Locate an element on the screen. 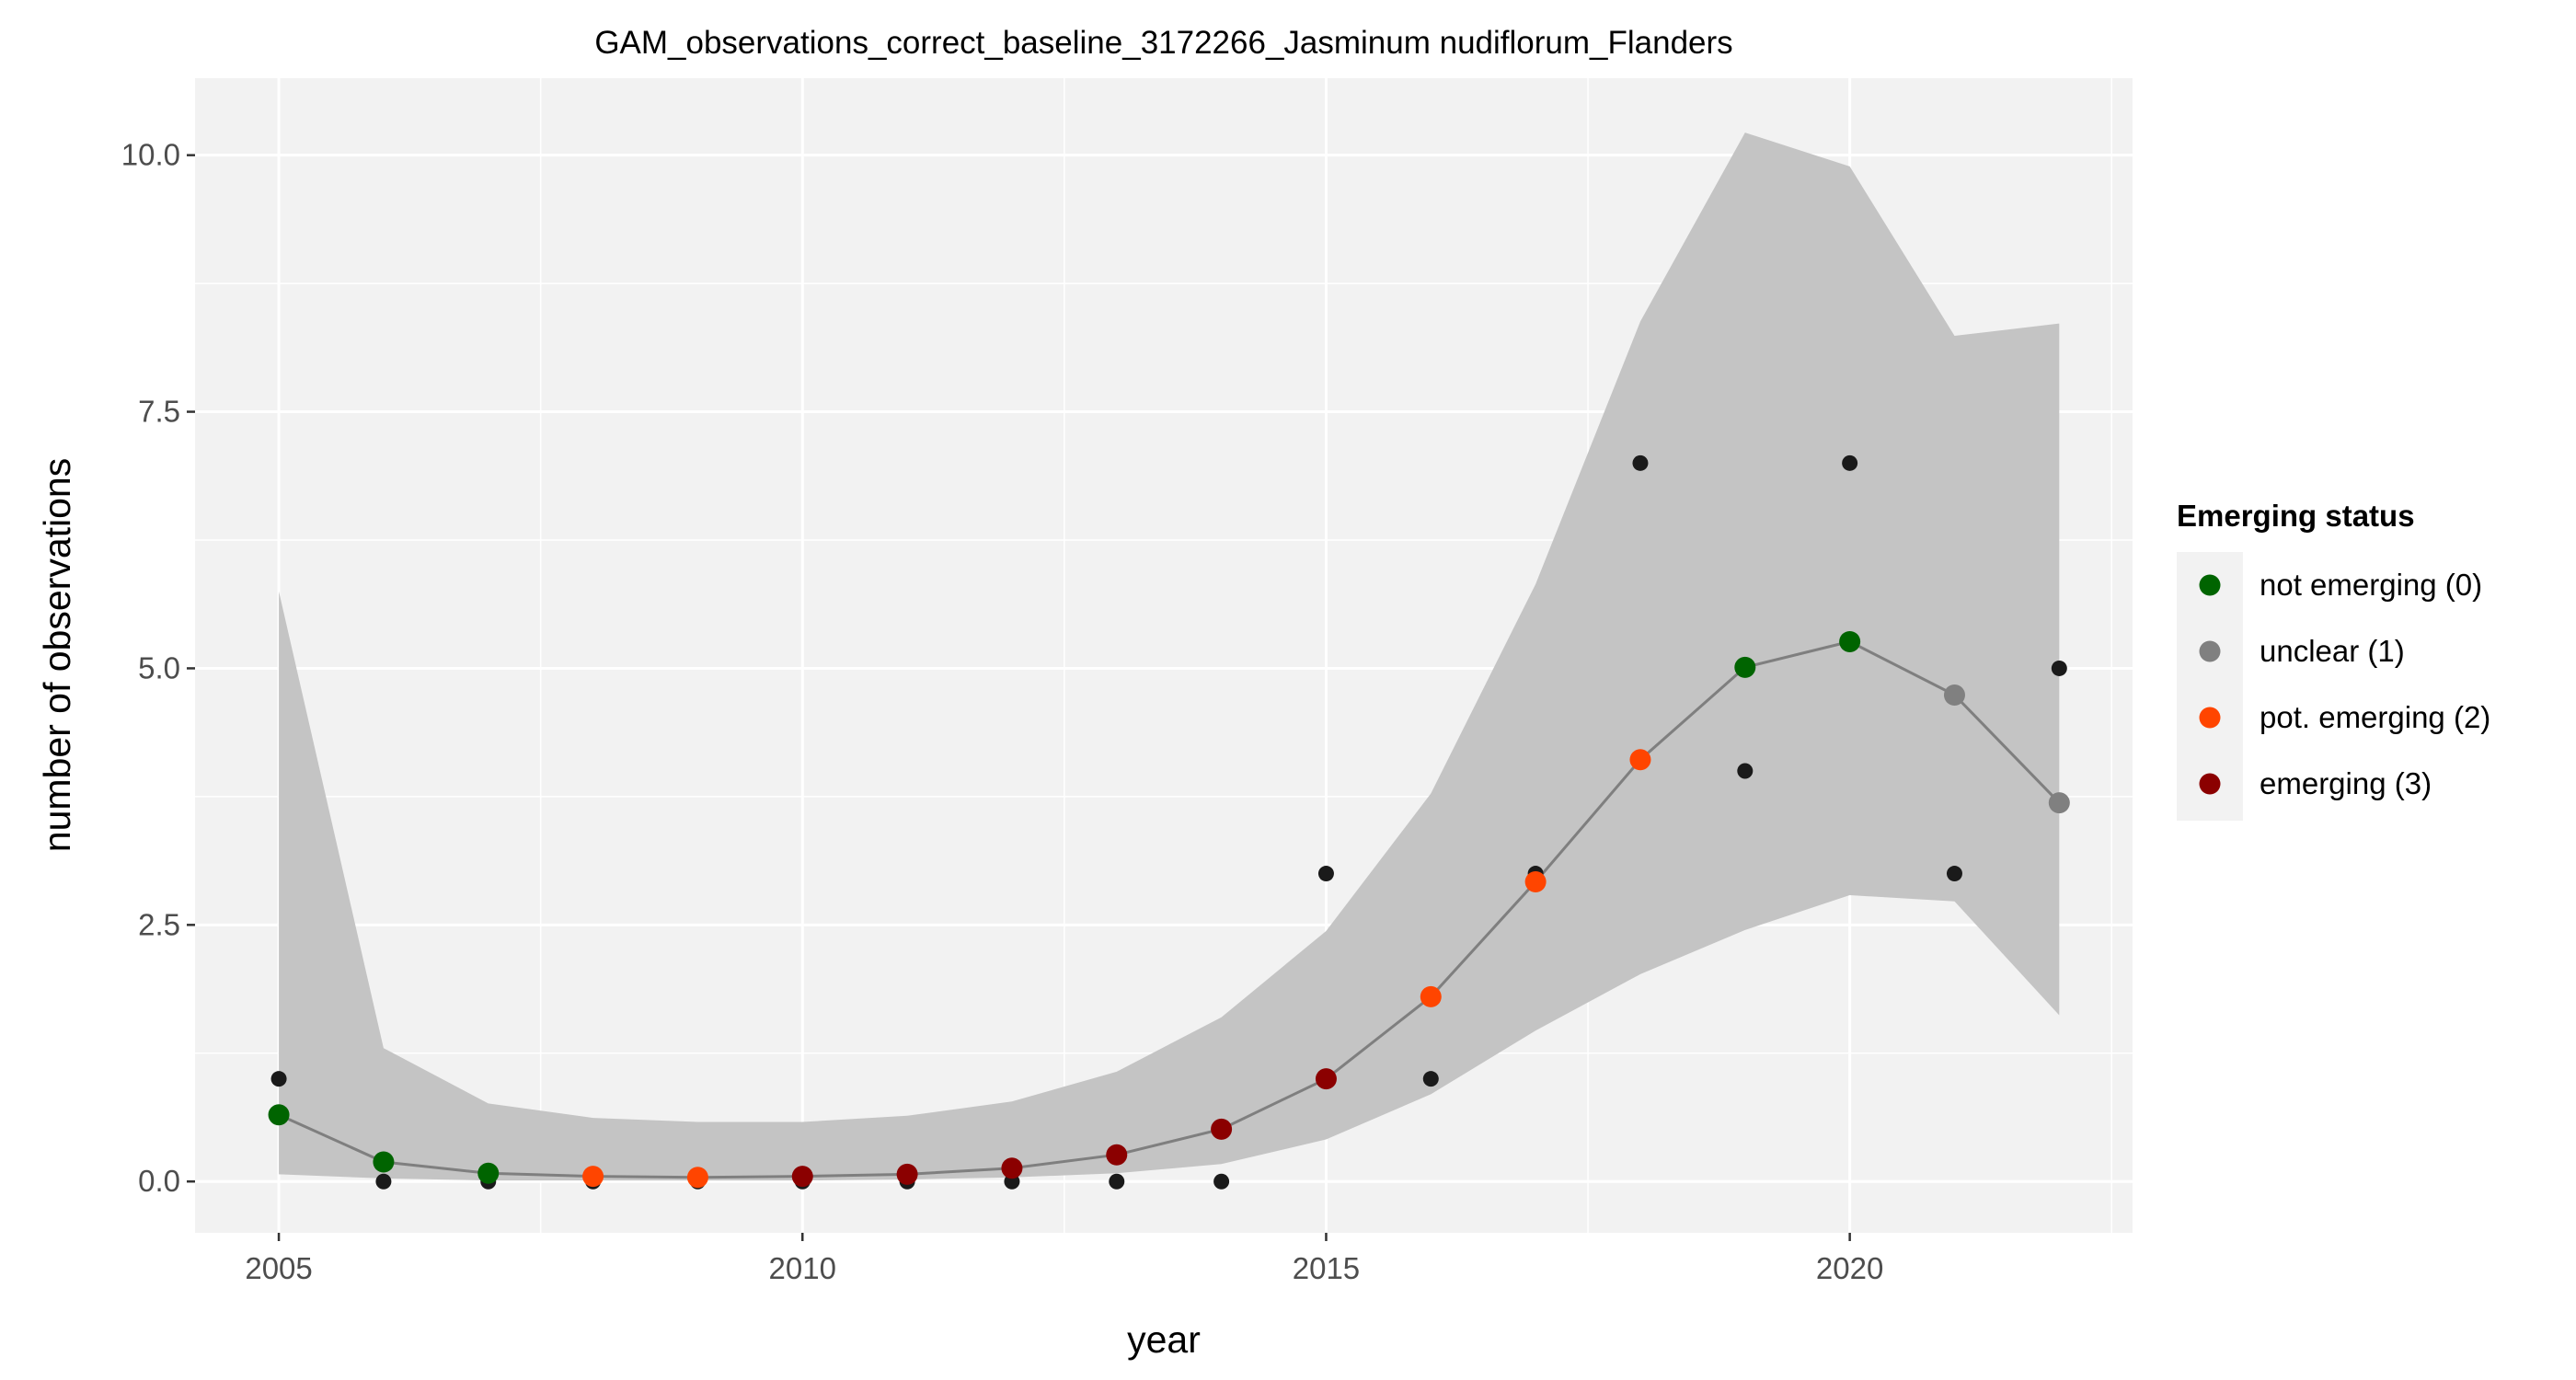 This screenshot has height=1380, width=2576. legend-label: emerging (3) is located at coordinates (2346, 783).